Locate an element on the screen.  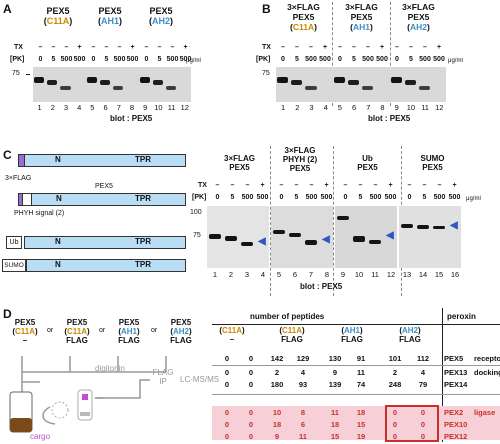
panel-a-letter: A is located at coordinates (7, 9).